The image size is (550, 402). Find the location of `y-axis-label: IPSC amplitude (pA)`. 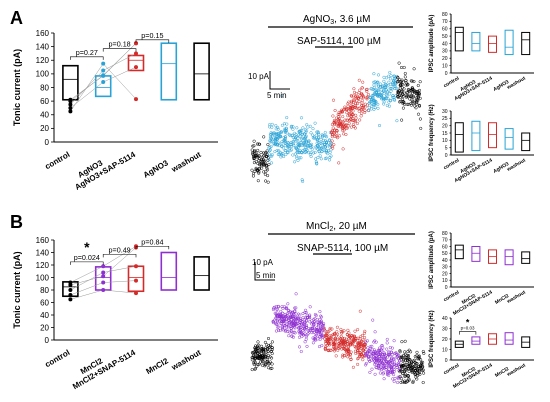

y-axis-label: IPSC amplitude (pA) is located at coordinates (432, 260).